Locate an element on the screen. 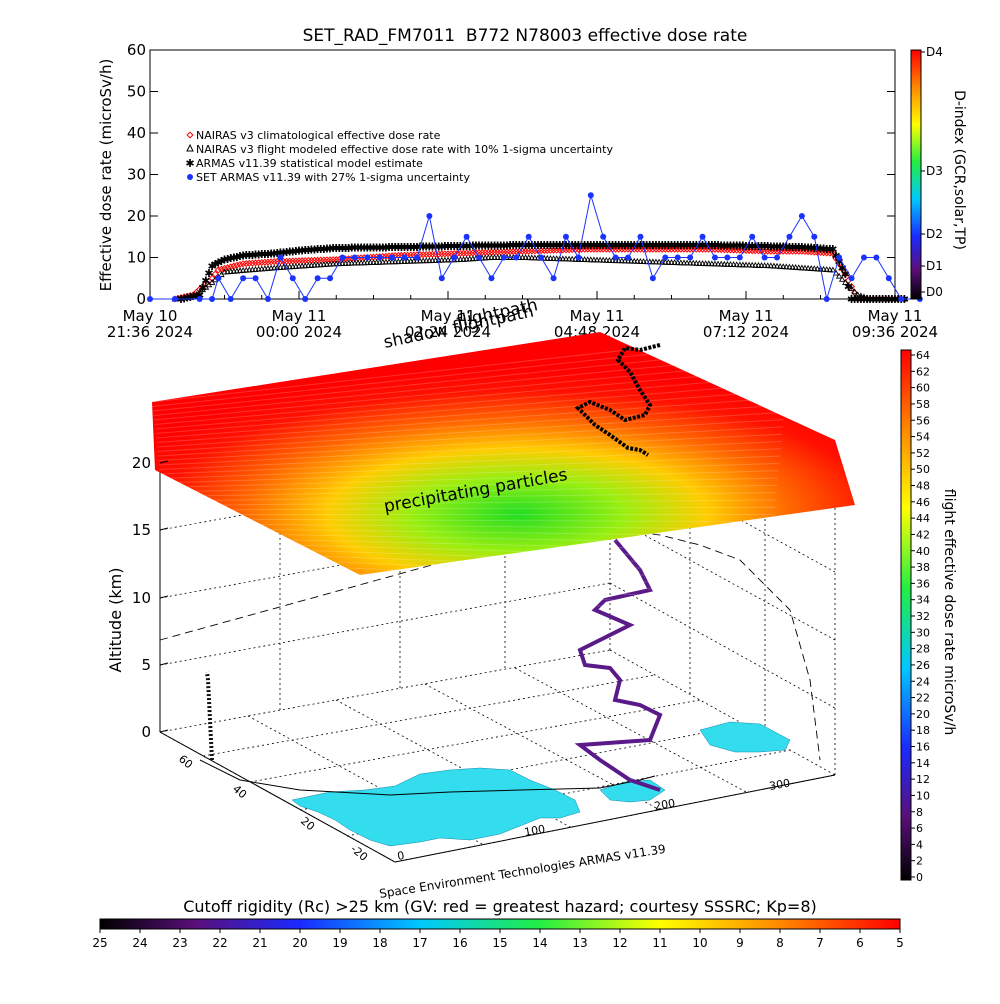 Image resolution: width=1000 pixels, height=1004 pixels. cutoff-rigidity-tick-label: 7 is located at coordinates (820, 943).